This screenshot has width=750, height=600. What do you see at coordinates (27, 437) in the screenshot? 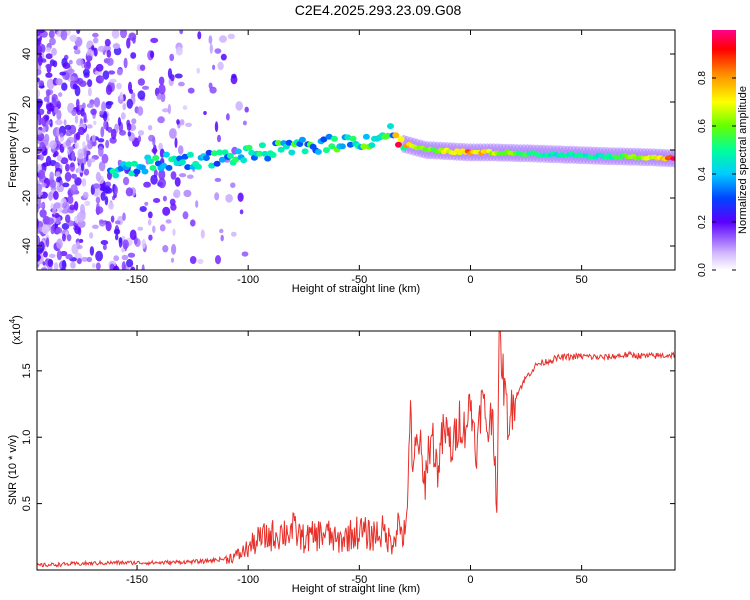
I see `y-tick-label: 1.0` at bounding box center [27, 437].